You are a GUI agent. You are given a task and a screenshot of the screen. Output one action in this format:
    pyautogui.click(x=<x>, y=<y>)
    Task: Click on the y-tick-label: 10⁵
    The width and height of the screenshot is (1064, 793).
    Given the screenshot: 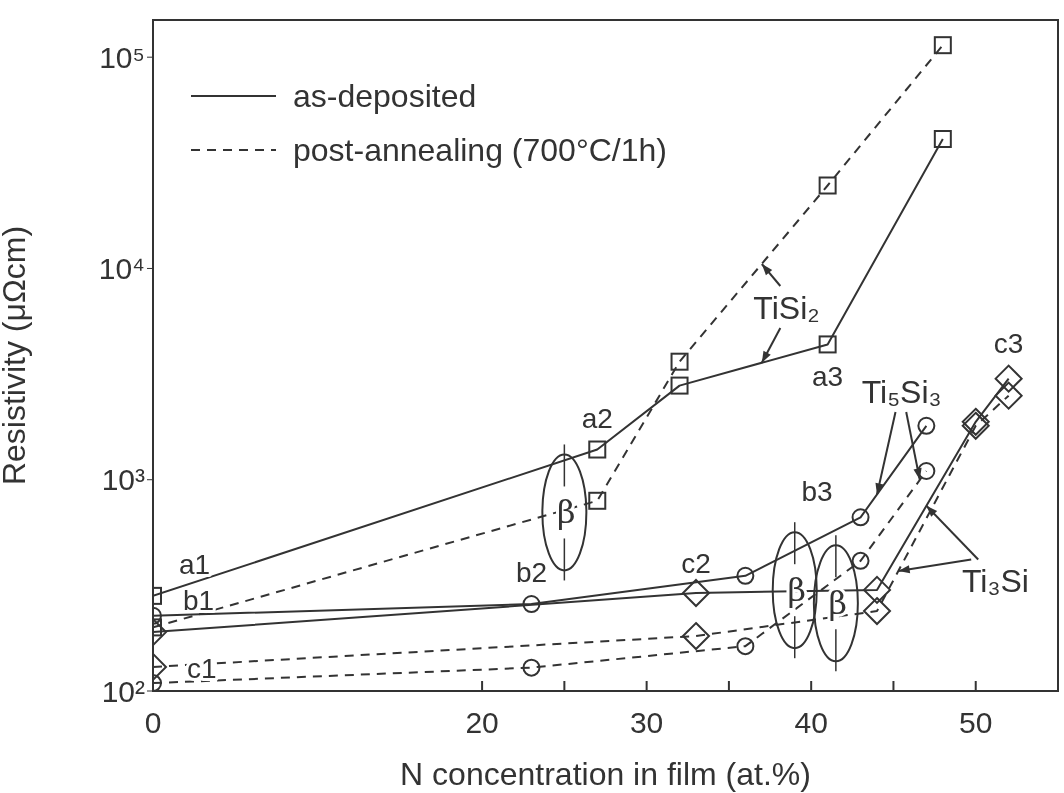 What is the action you would take?
    pyautogui.click(x=122, y=57)
    